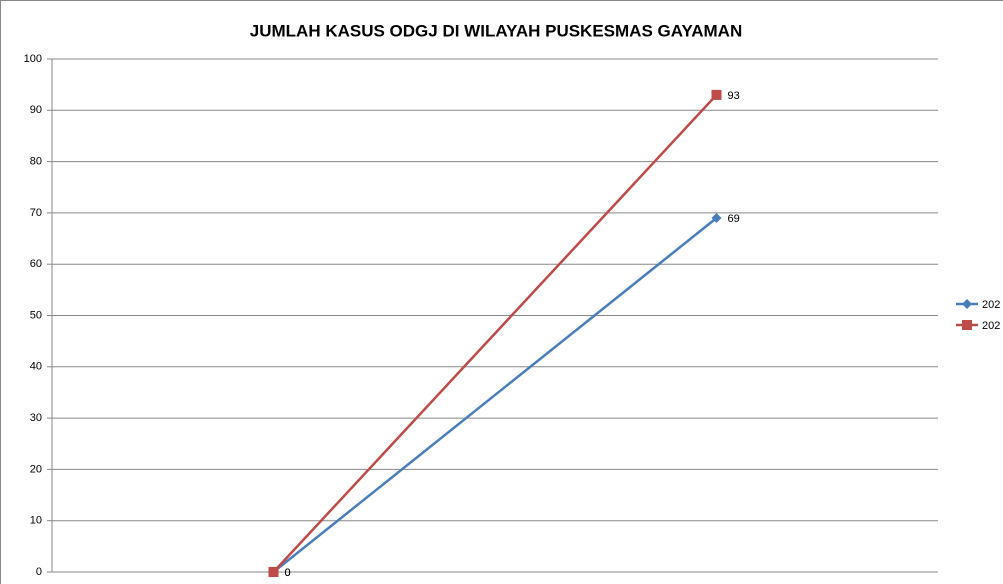 The image size is (1003, 584). Describe the element at coordinates (36, 469) in the screenshot. I see `y-tick-label: 20` at that location.